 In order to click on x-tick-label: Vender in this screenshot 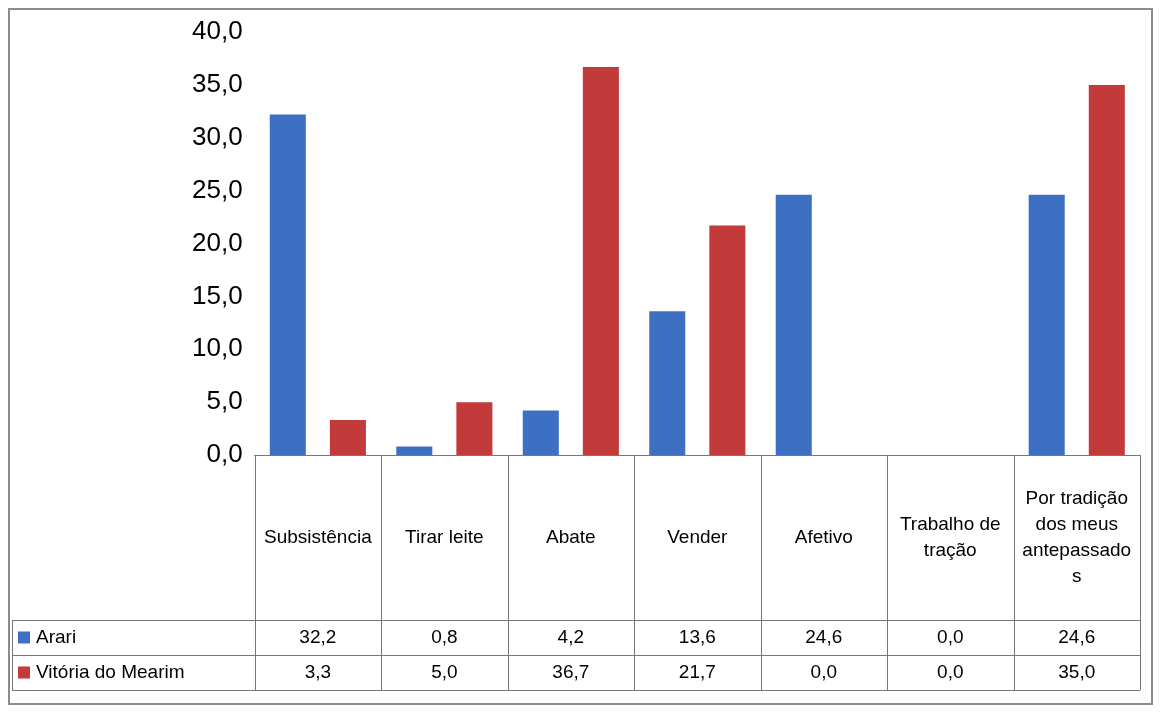, I will do `click(698, 536)`.